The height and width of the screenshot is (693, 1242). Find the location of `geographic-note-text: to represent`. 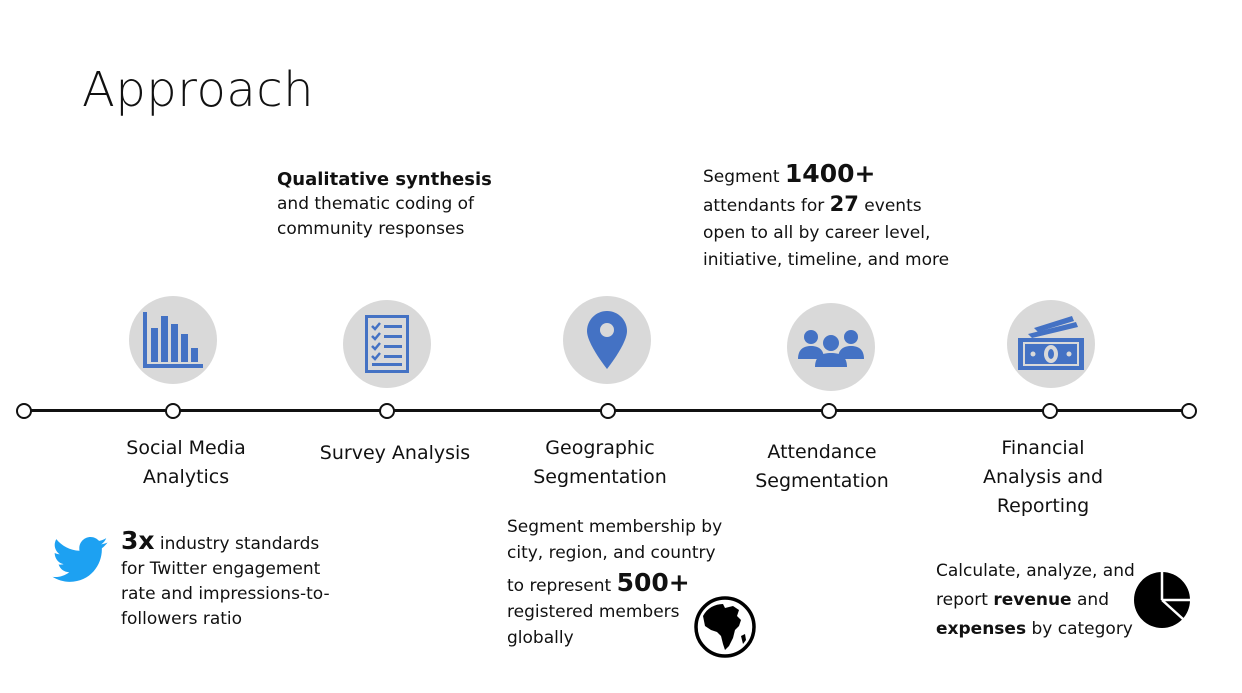

geographic-note-text: to represent is located at coordinates (562, 586).